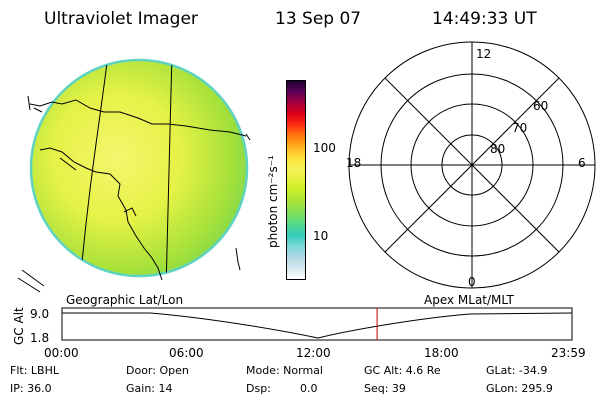  I want to click on info-door: Door: Open, so click(157, 370).